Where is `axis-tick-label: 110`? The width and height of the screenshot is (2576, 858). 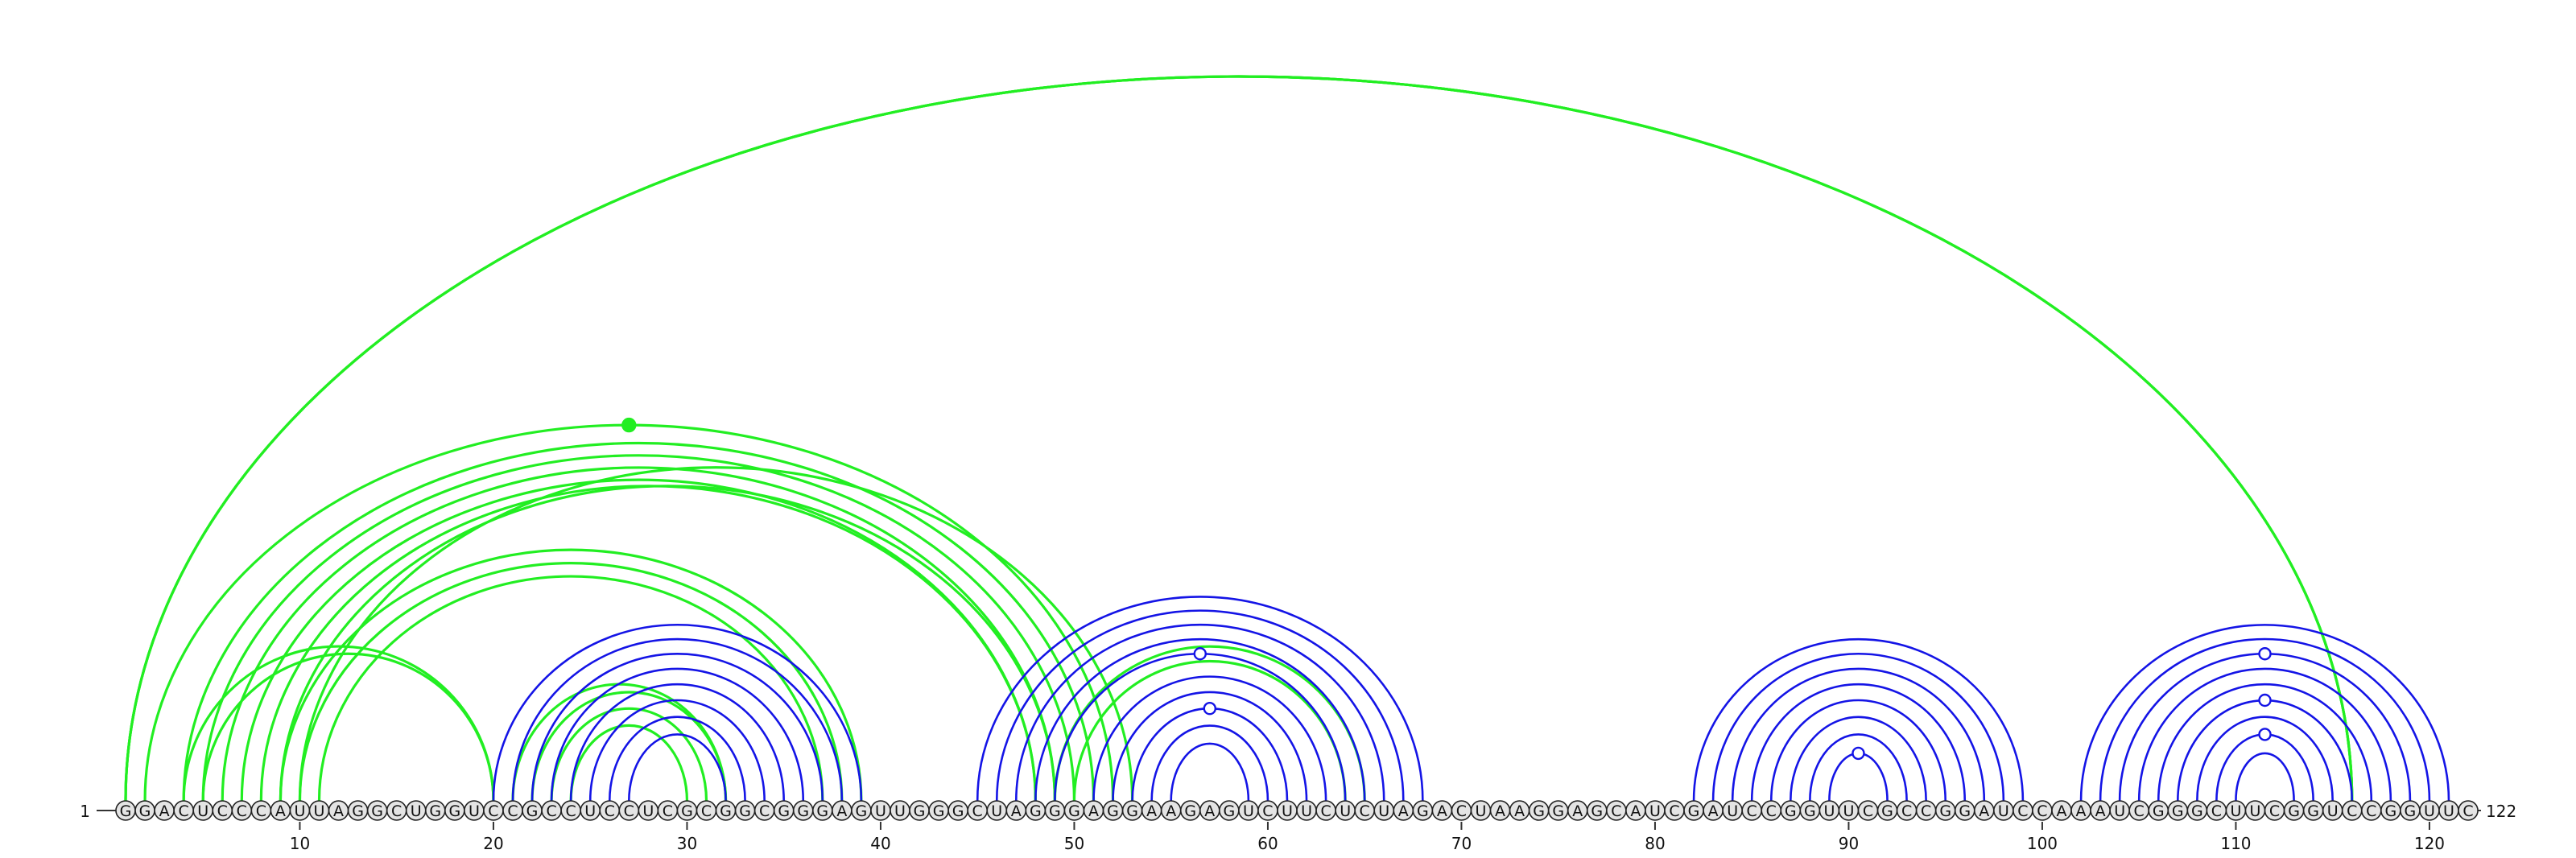
axis-tick-label: 110 is located at coordinates (2235, 844).